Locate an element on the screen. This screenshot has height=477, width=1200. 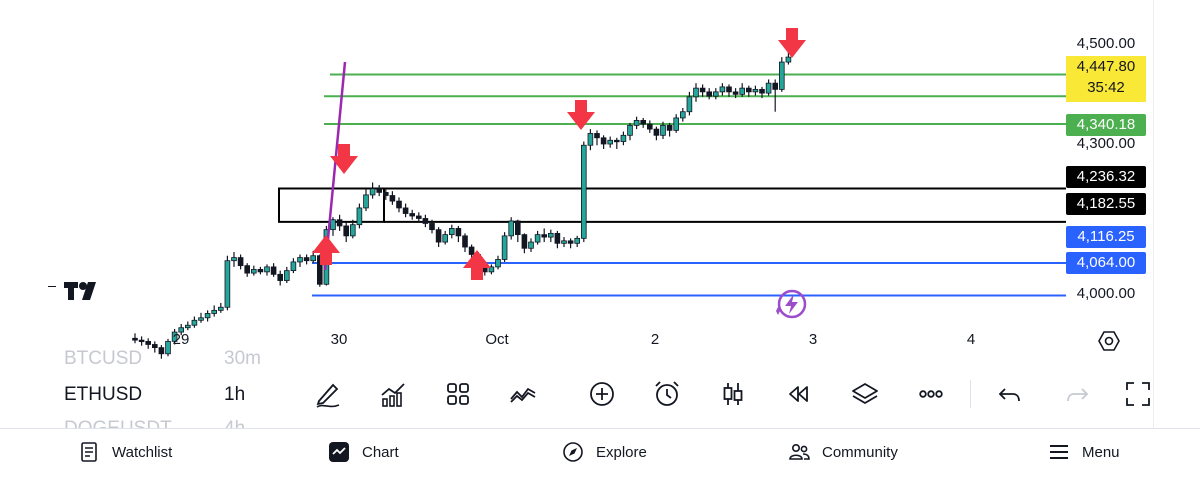
undo-button is located at coordinates (1010, 394).